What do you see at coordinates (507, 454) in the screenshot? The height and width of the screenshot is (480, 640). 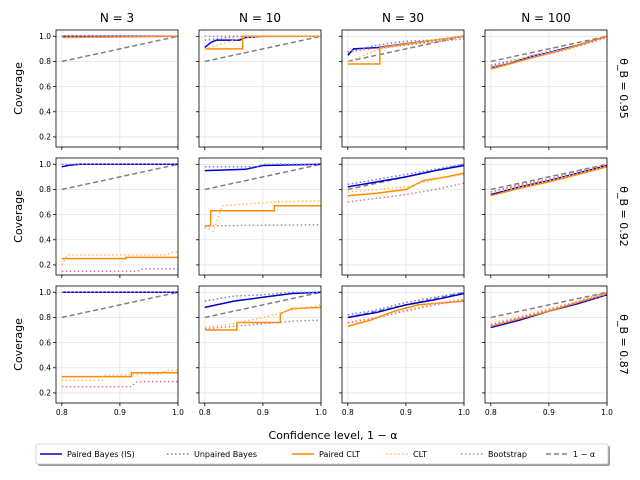 I see `legend-label: Bootstrap` at bounding box center [507, 454].